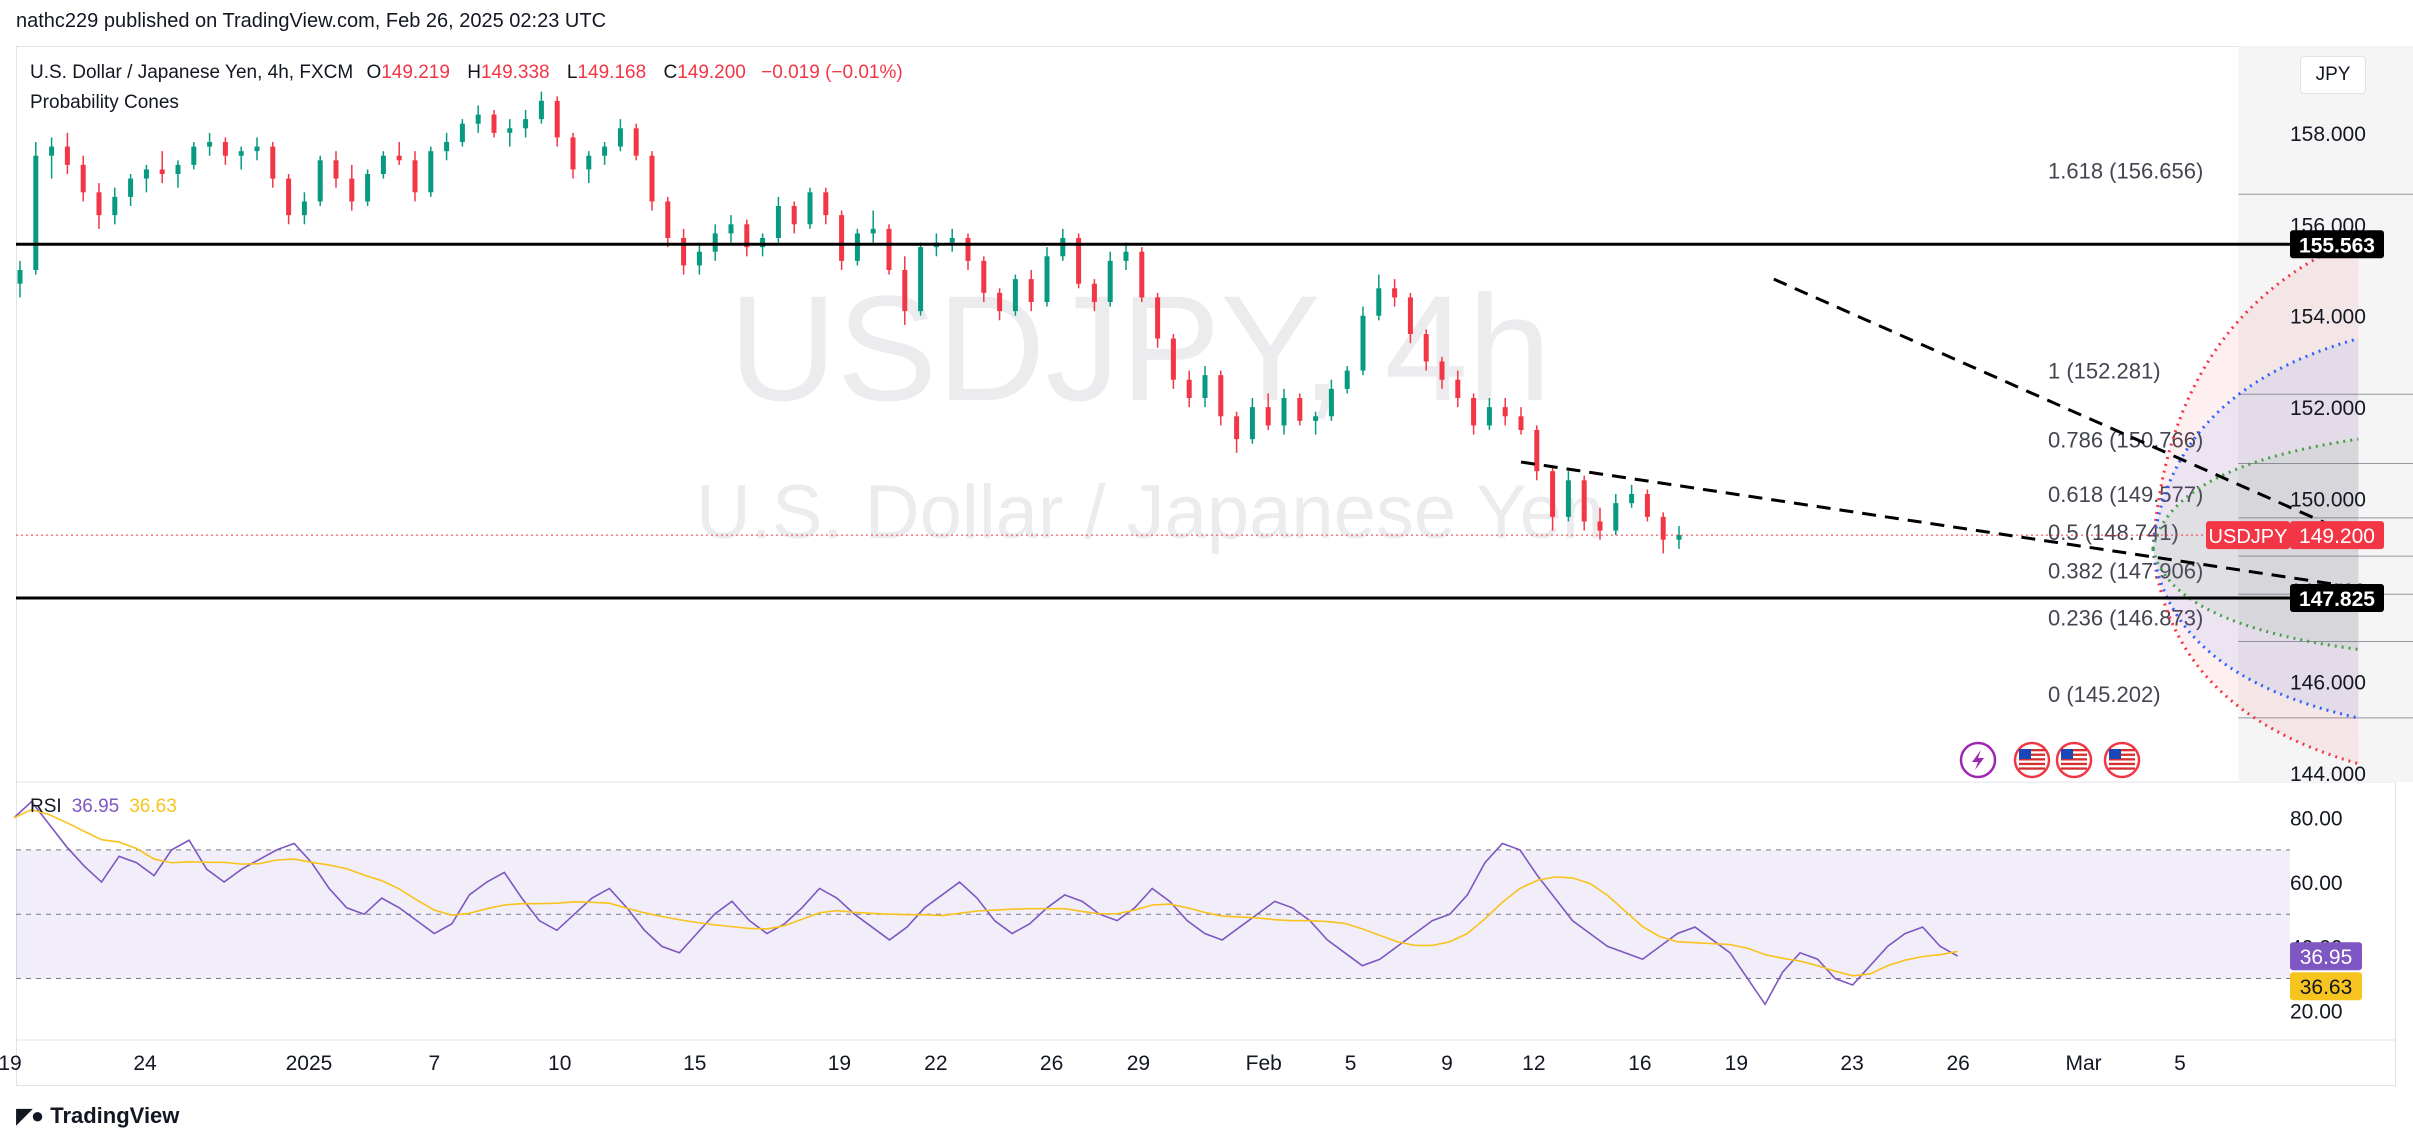 The height and width of the screenshot is (1146, 2413). Describe the element at coordinates (612, 72) in the screenshot. I see `low-value: 149.168` at that location.